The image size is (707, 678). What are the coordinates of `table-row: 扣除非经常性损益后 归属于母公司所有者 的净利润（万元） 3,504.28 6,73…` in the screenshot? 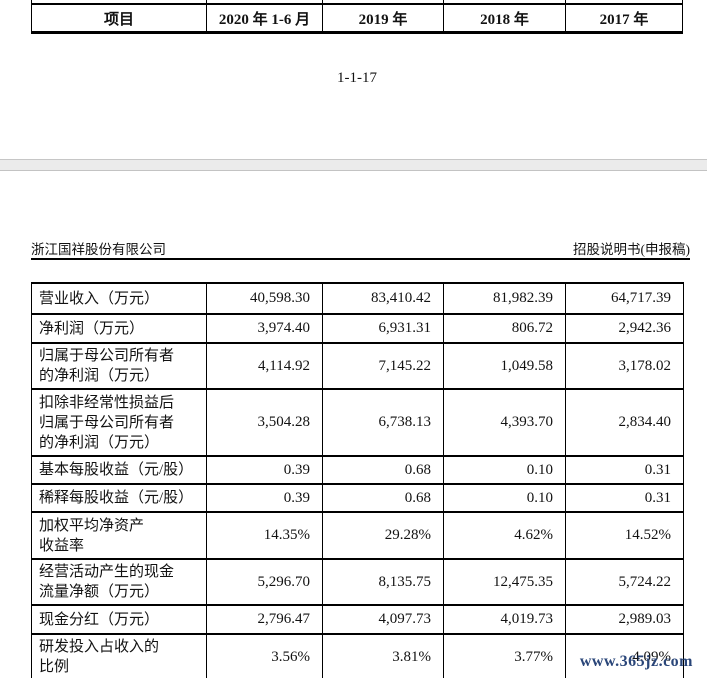 It's located at (357, 422).